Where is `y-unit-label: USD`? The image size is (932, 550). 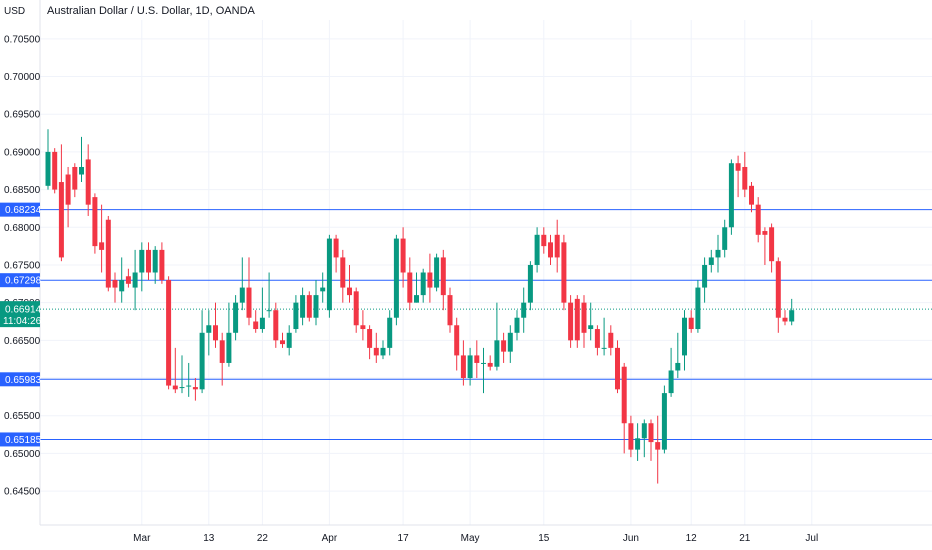 y-unit-label: USD is located at coordinates (14, 11).